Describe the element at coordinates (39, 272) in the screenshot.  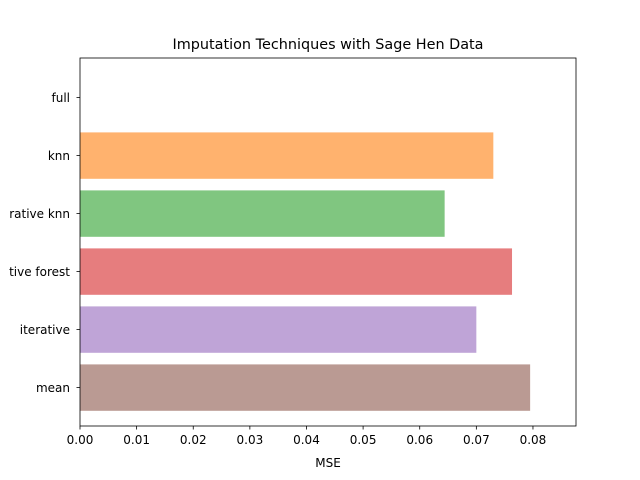
I see `y-tick-label: tive forest` at that location.